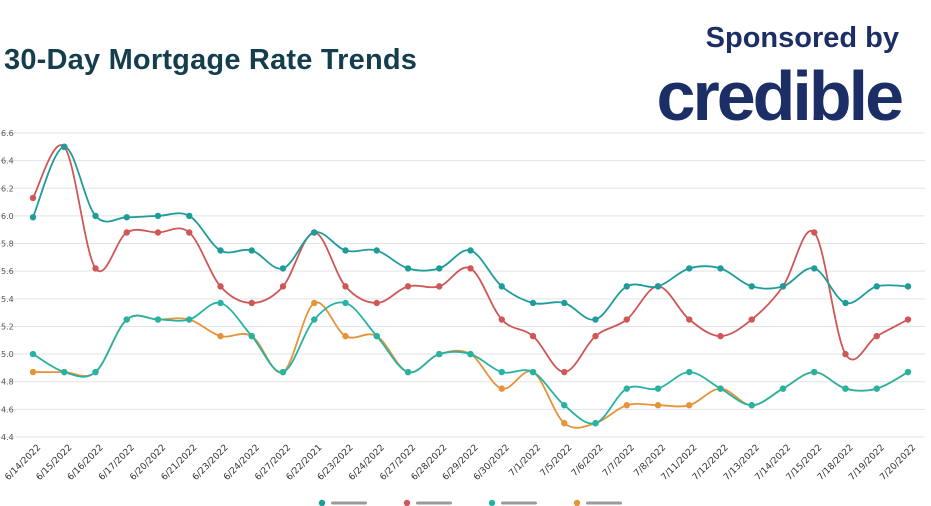 The width and height of the screenshot is (931, 506). Describe the element at coordinates (780, 96) in the screenshot. I see `credible-logo: credible` at that location.